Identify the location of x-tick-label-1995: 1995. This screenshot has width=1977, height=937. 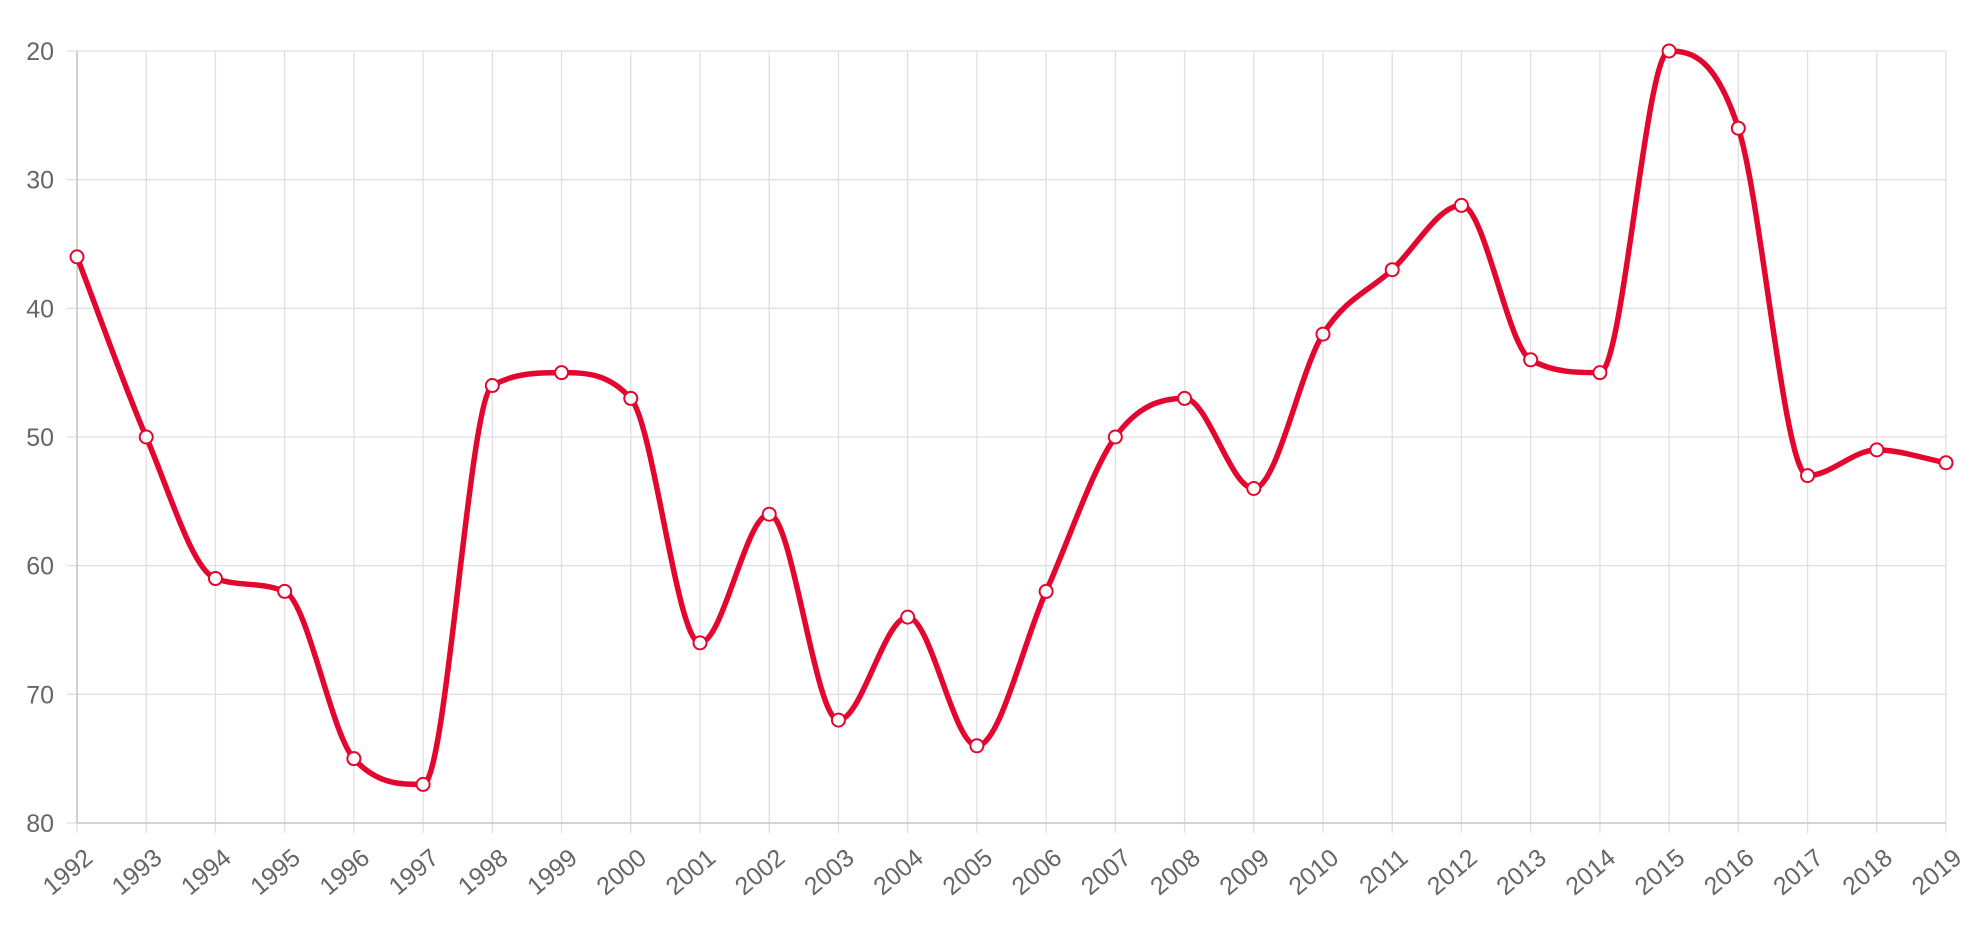
(275, 872).